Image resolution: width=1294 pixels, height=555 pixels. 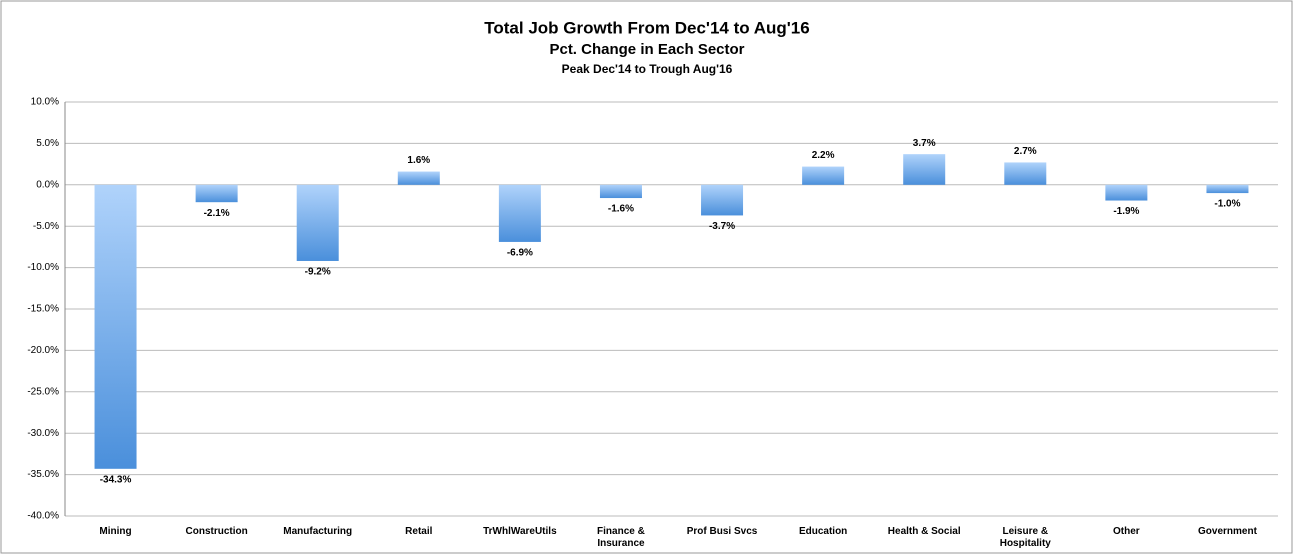 I want to click on x-tick-label: Government, so click(x=1227, y=531).